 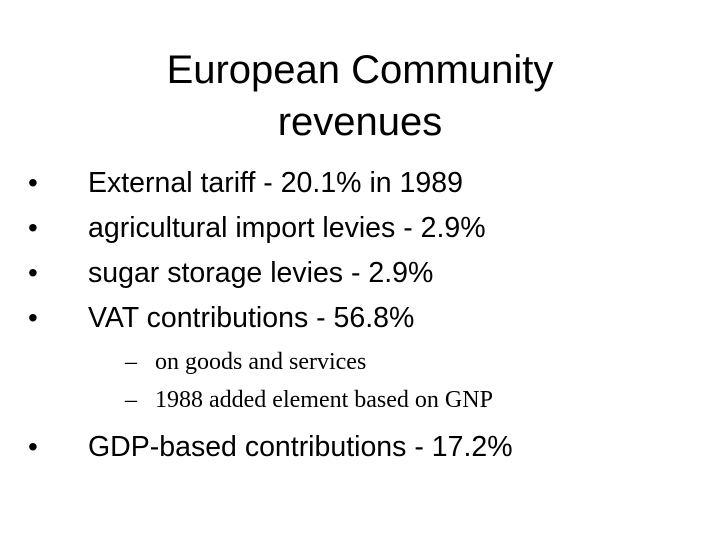 I want to click on bullet-text: agricultural import levies - 2.9%, so click(x=287, y=228).